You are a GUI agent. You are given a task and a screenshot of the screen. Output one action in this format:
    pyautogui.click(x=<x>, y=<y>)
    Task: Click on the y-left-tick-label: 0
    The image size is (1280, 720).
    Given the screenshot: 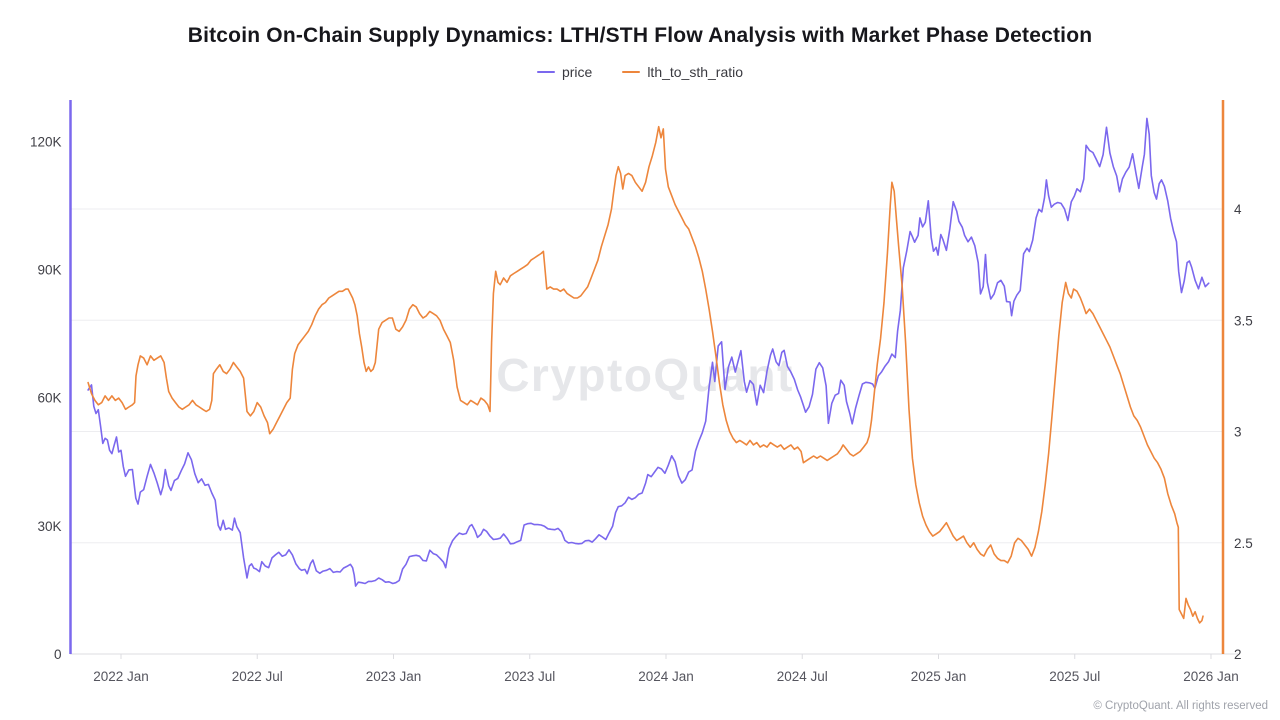 What is the action you would take?
    pyautogui.click(x=58, y=654)
    